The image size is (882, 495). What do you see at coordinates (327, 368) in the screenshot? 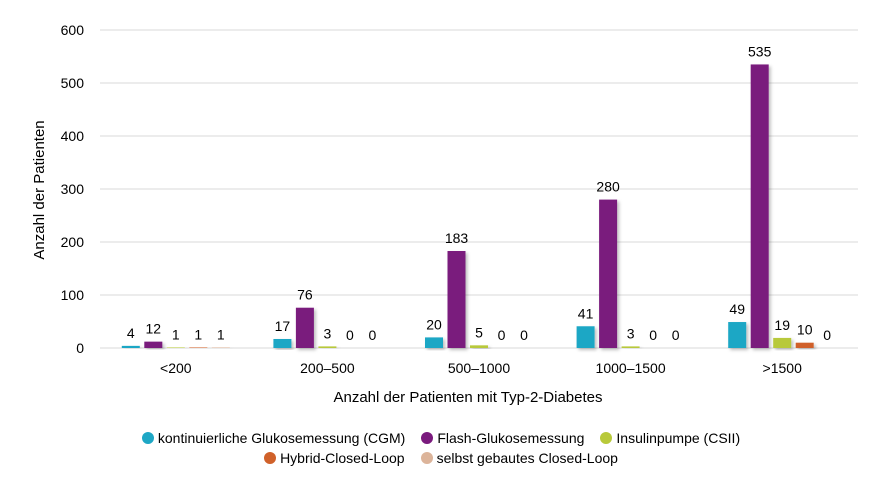
I see `x-tick-label: 200–500` at bounding box center [327, 368].